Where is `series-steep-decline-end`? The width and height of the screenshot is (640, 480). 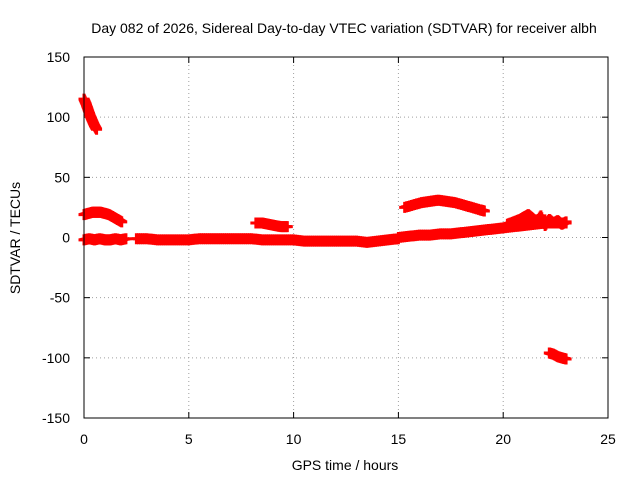
series-steep-decline-end is located at coordinates (557, 356).